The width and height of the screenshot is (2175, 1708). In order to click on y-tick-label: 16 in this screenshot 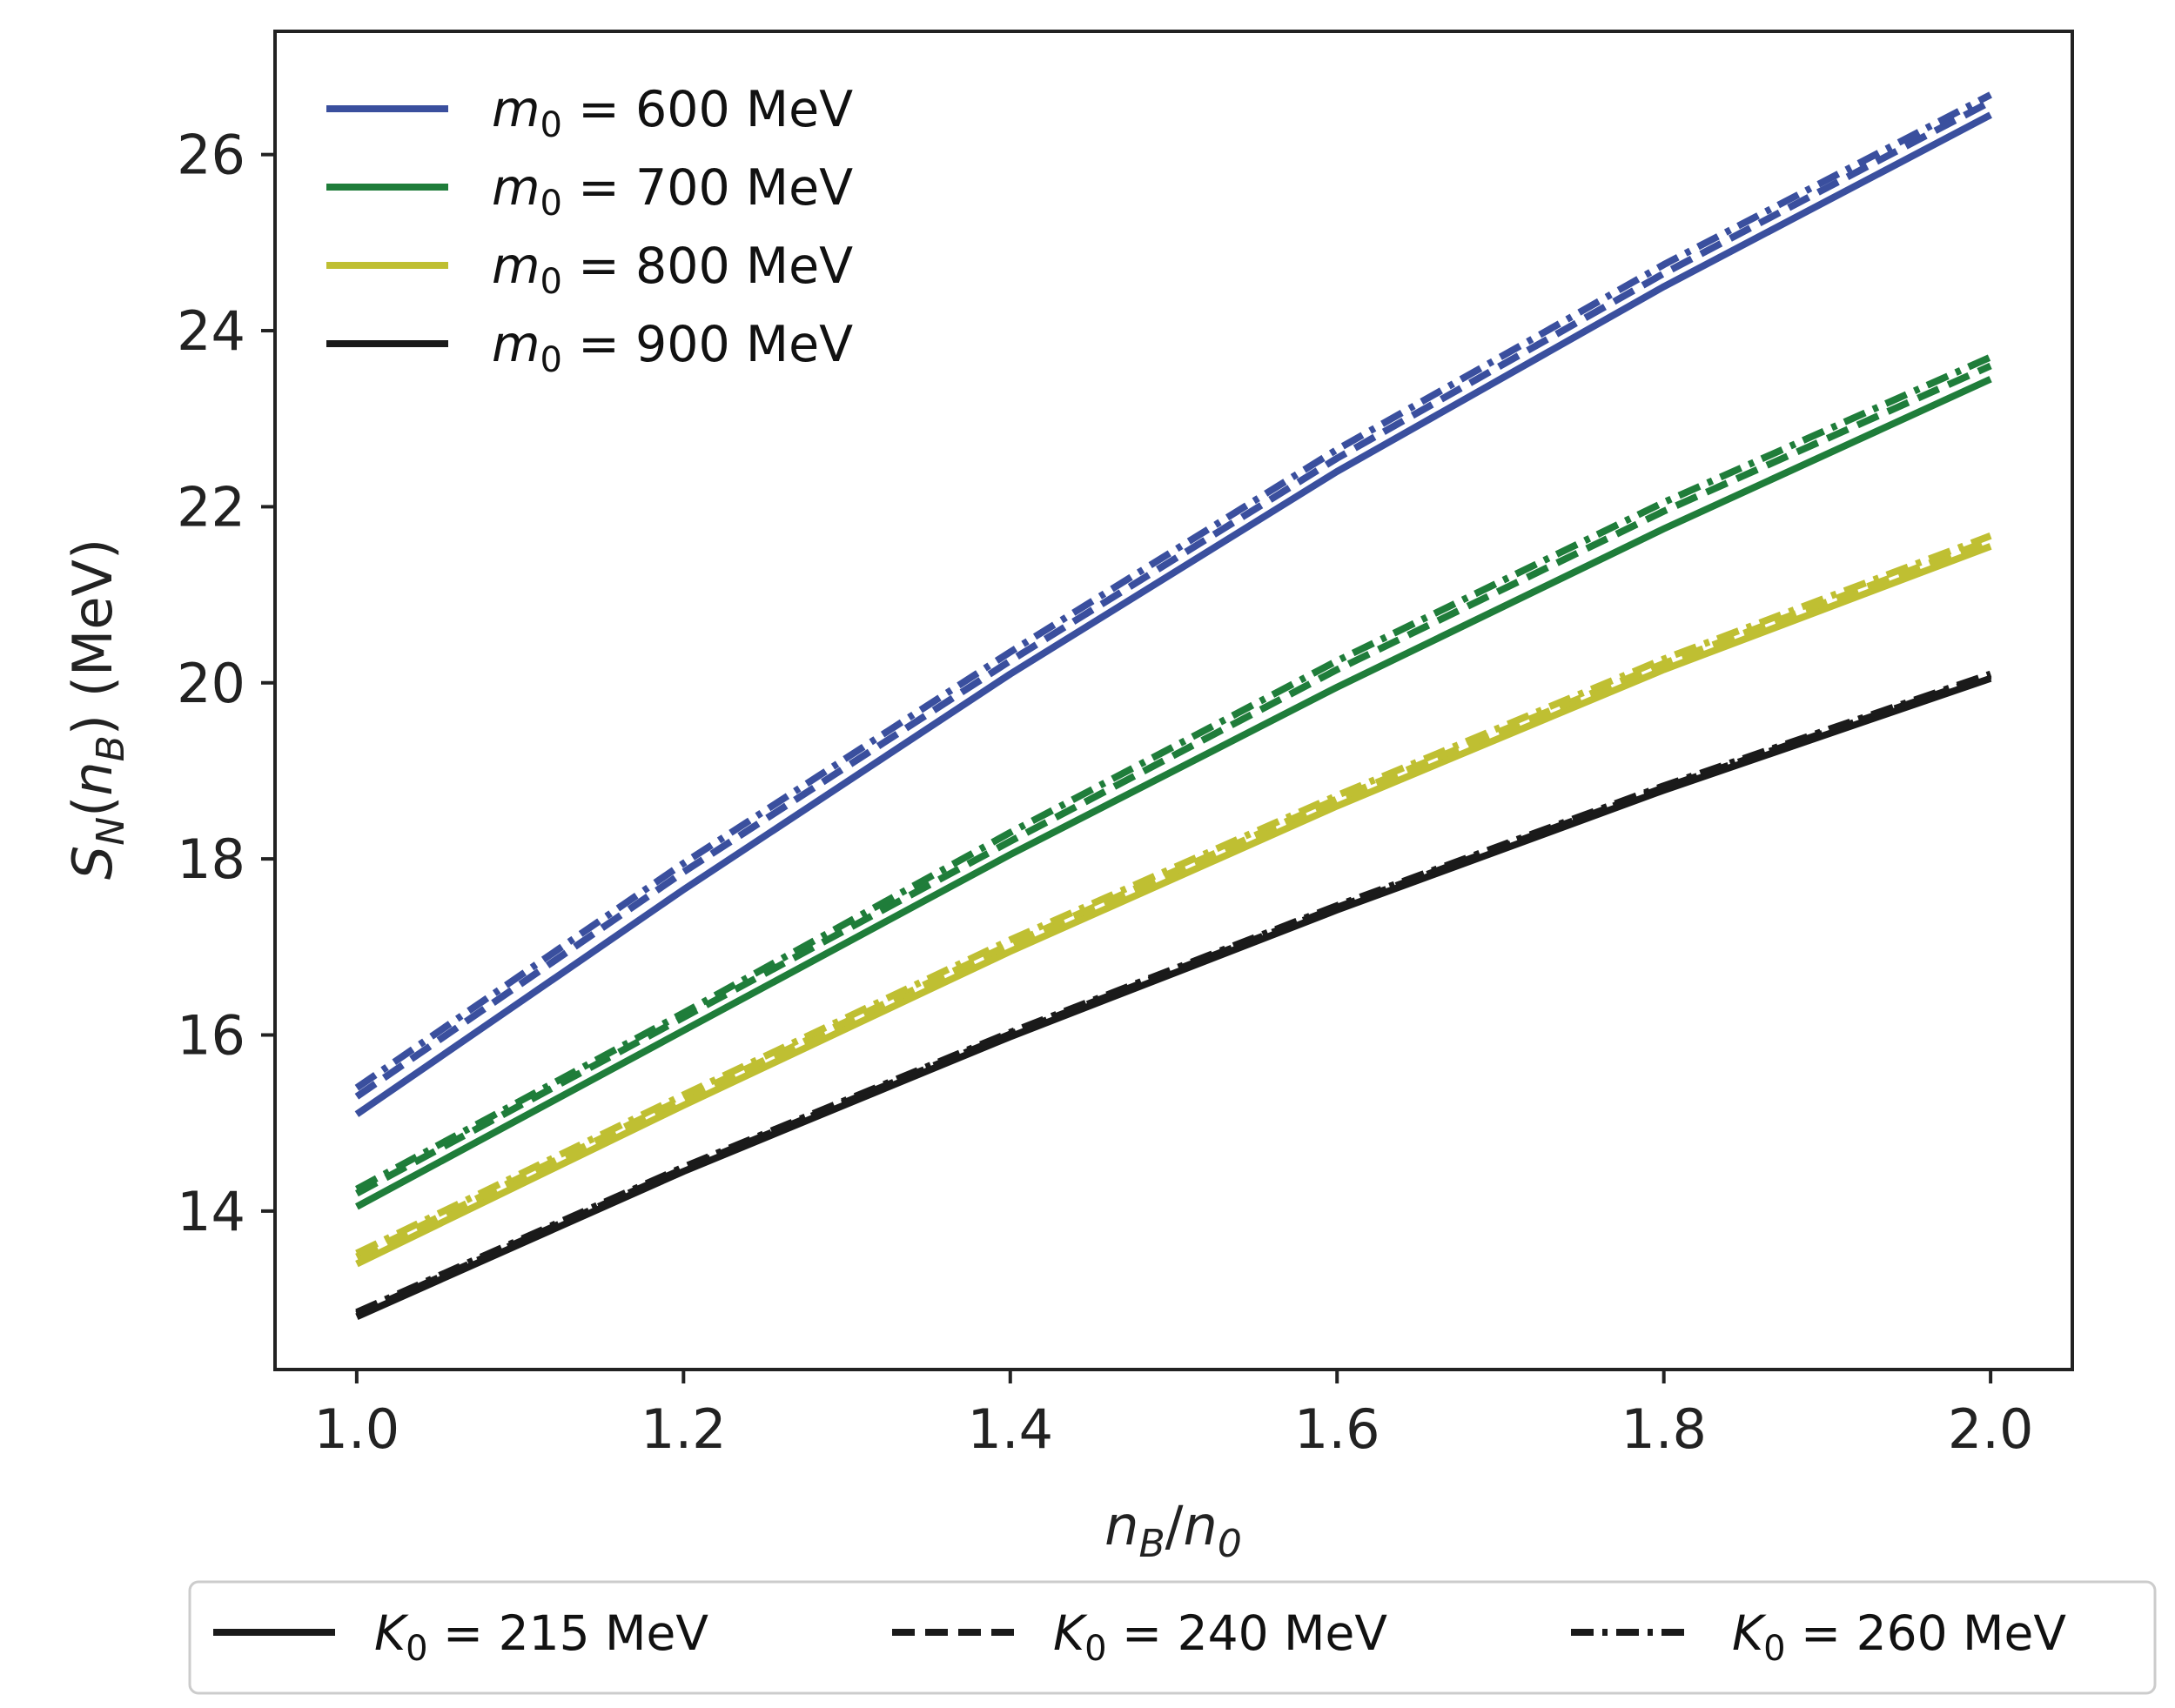, I will do `click(211, 1036)`.